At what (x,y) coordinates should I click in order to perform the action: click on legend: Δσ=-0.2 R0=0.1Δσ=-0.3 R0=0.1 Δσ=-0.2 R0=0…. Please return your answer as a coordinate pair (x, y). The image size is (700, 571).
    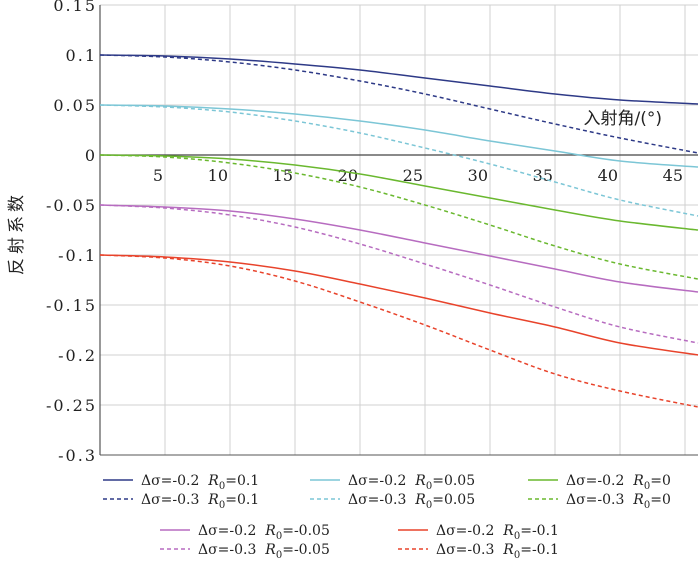
    Looking at the image, I should click on (387, 517).